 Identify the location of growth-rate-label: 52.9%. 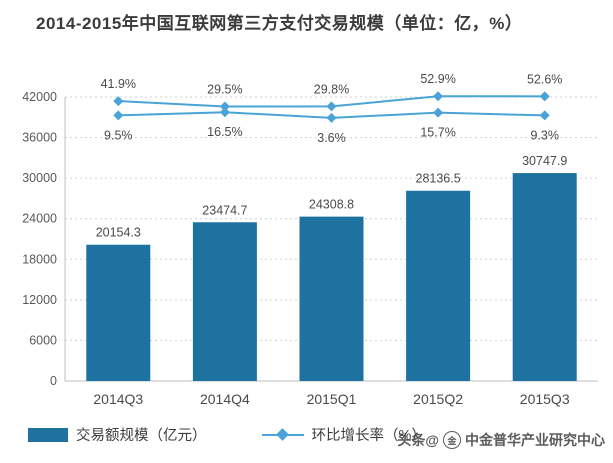
(437, 79).